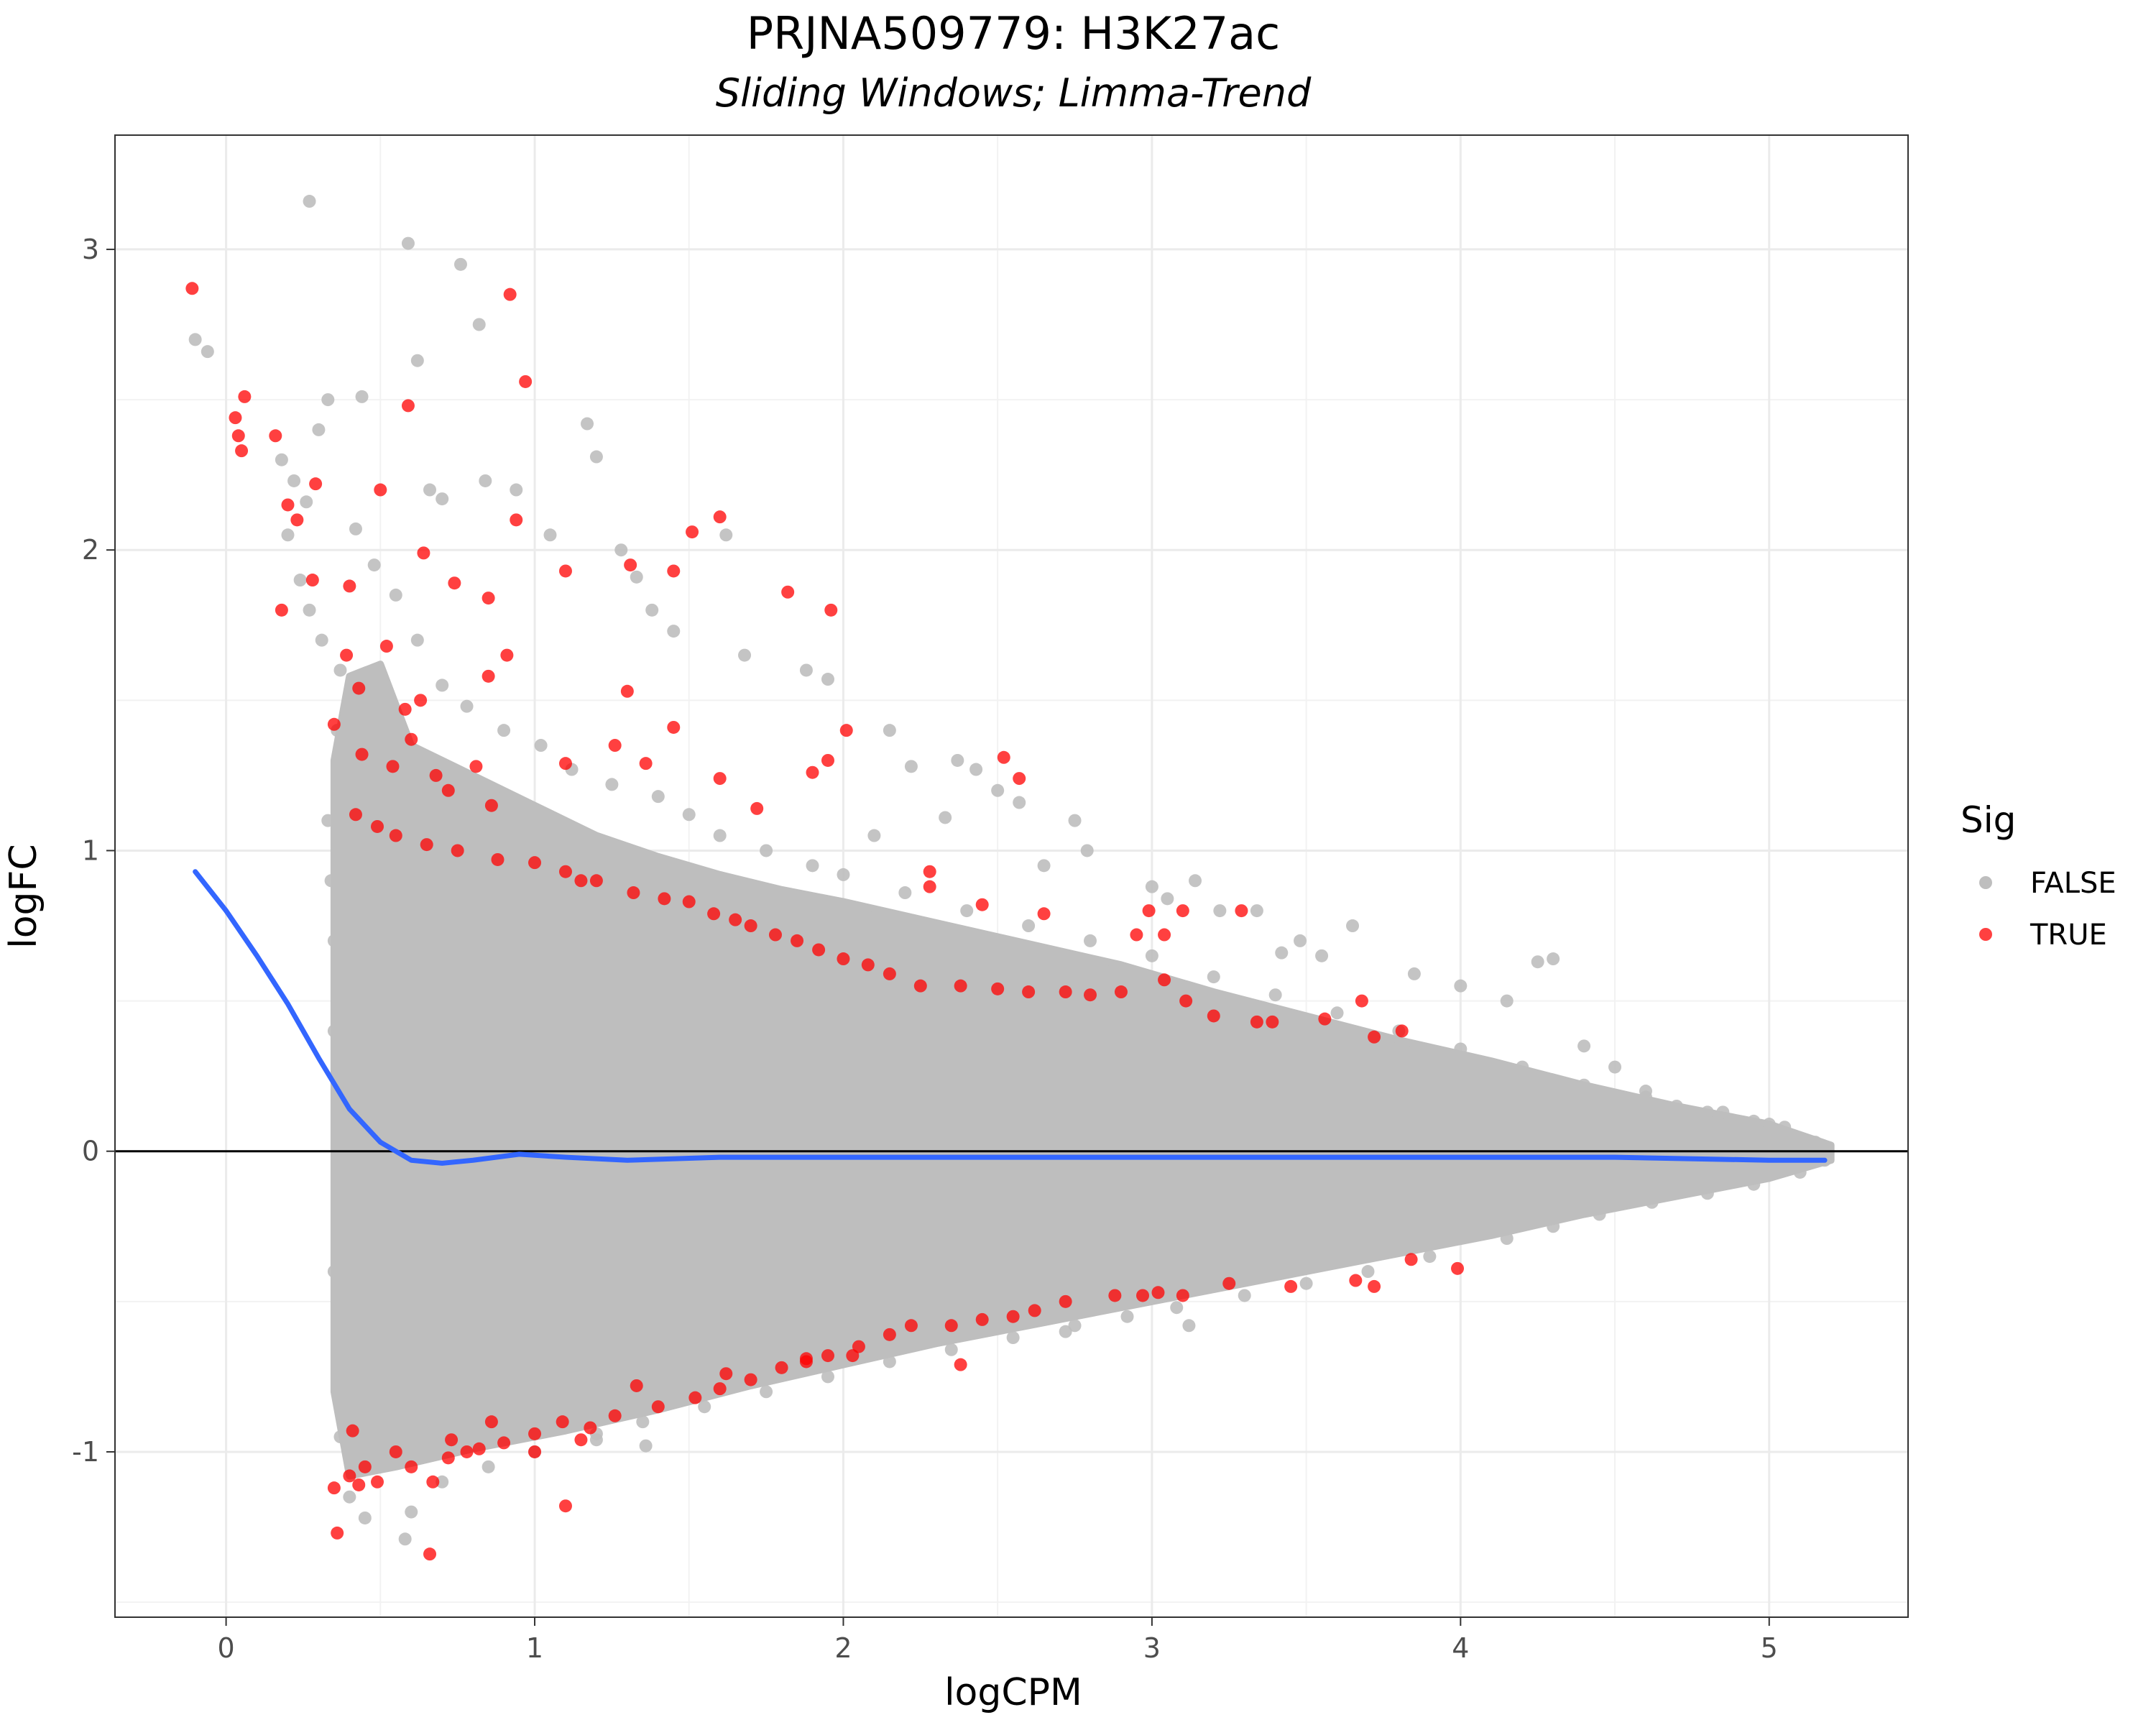  What do you see at coordinates (2069, 935) in the screenshot?
I see `legend-label-true: TRUE` at bounding box center [2069, 935].